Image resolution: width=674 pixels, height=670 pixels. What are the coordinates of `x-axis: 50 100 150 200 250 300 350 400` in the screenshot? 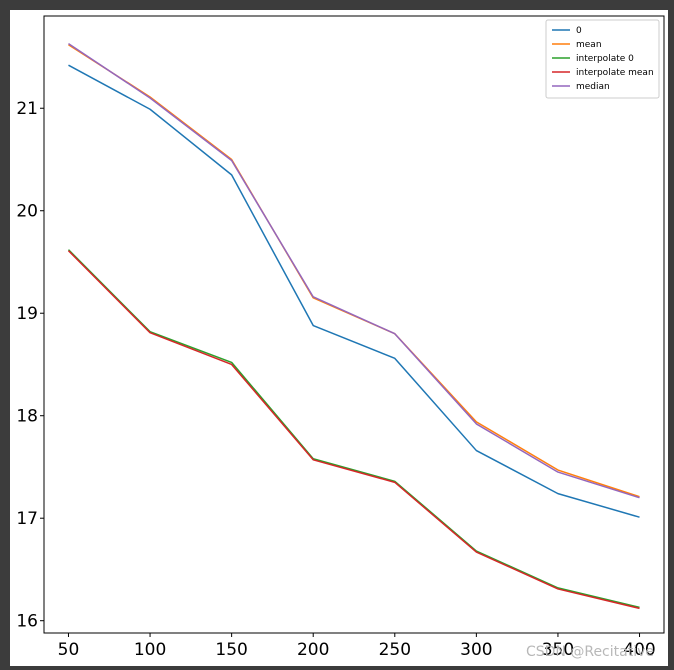 It's located at (357, 646).